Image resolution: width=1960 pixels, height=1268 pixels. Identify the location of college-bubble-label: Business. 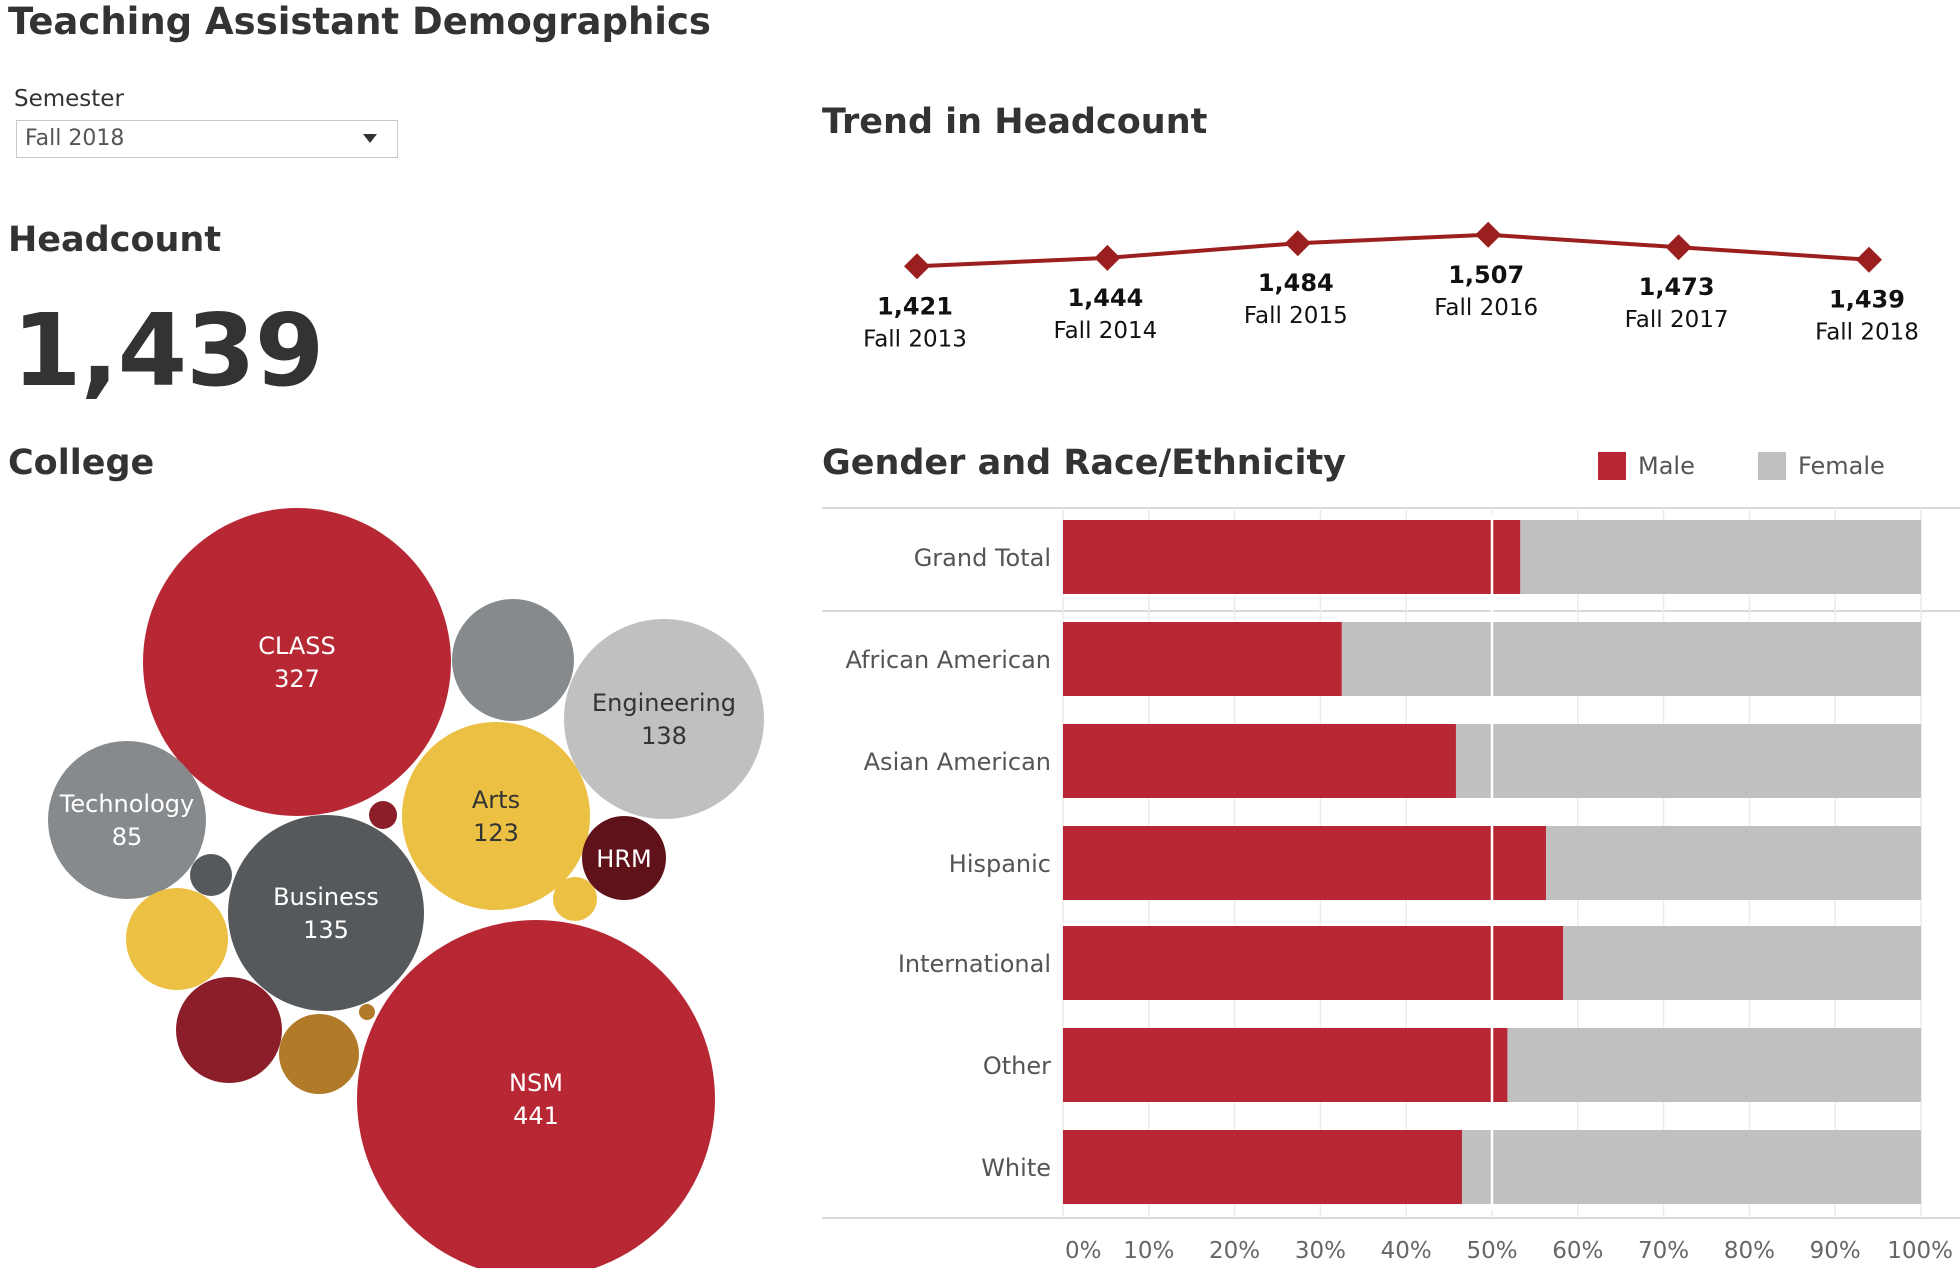
(326, 897).